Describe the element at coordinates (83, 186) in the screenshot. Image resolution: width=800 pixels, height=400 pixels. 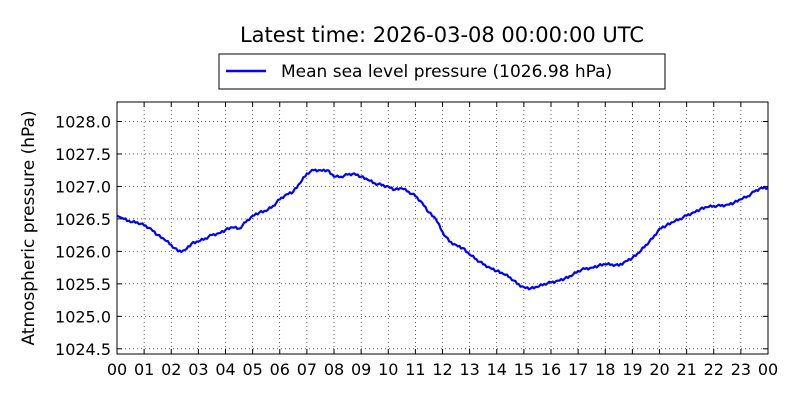
I see `y-tick-label: 1027.0` at that location.